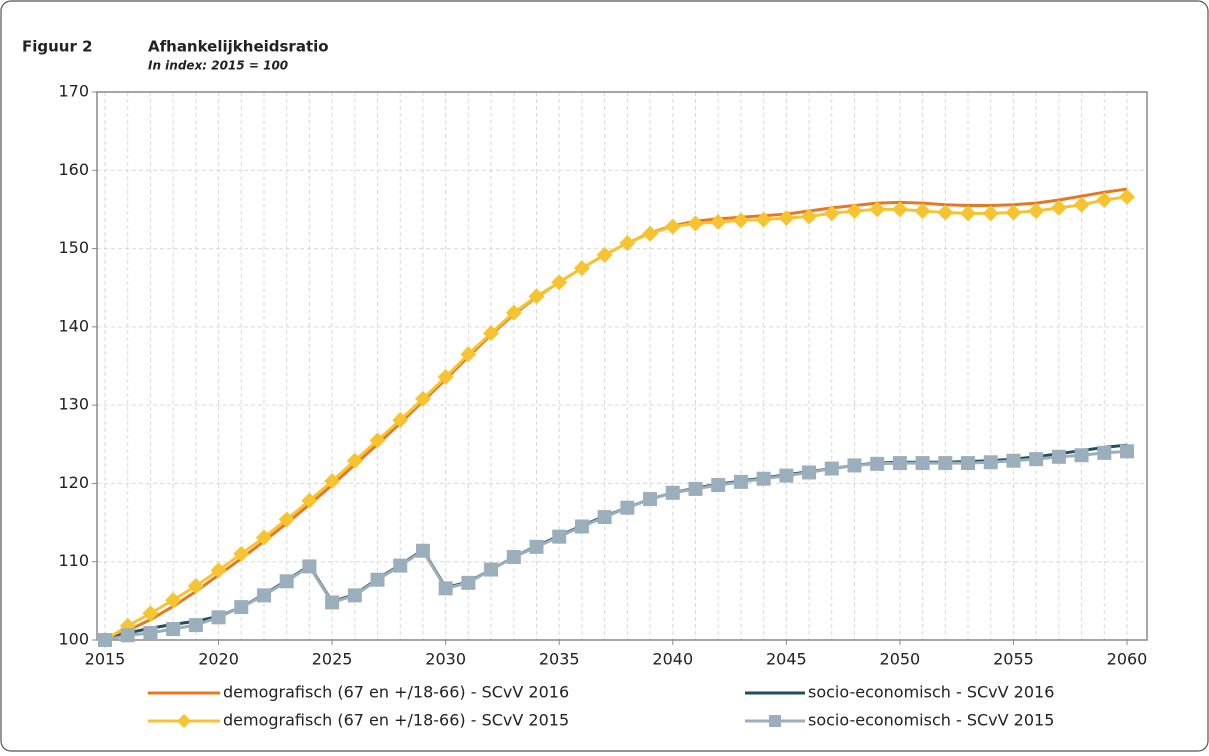 This screenshot has width=1209, height=756. I want to click on x-tick-label: 2015, so click(105, 659).